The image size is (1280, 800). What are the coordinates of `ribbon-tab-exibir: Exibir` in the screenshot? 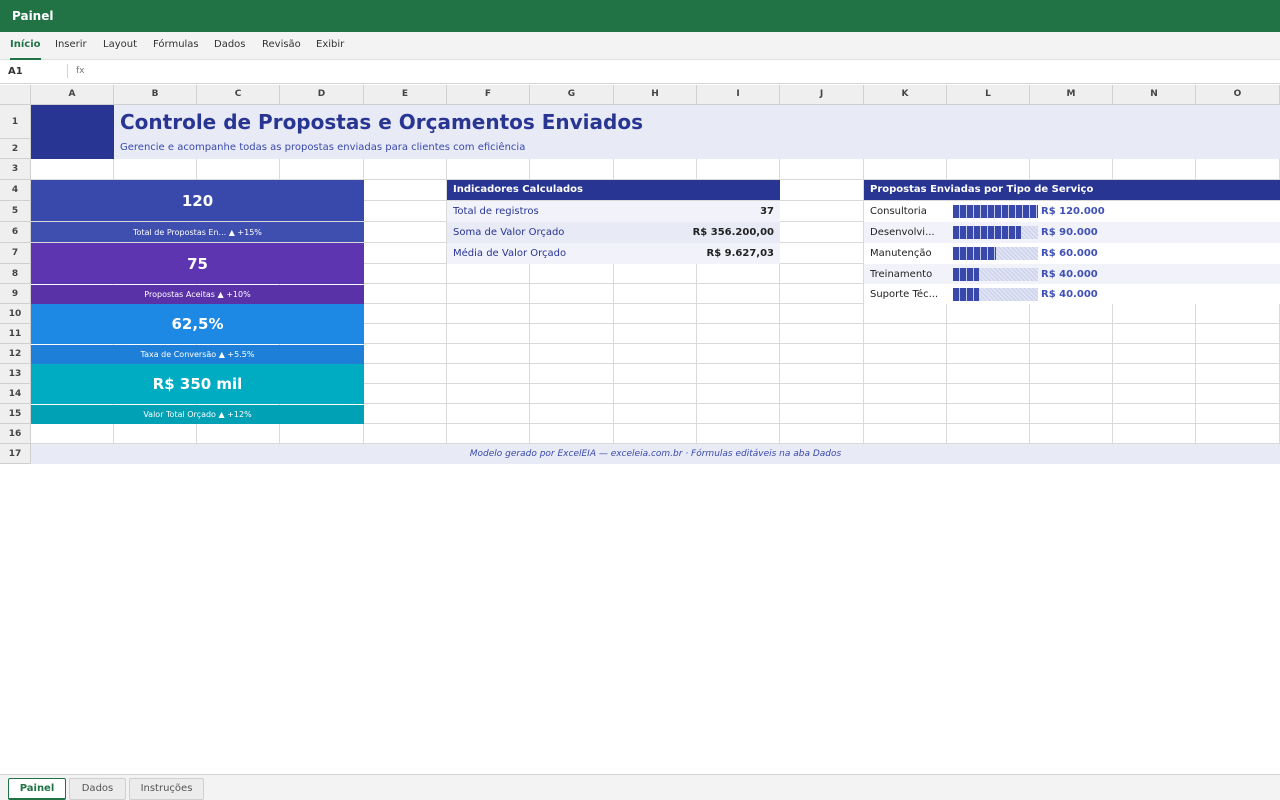 It's located at (330, 44).